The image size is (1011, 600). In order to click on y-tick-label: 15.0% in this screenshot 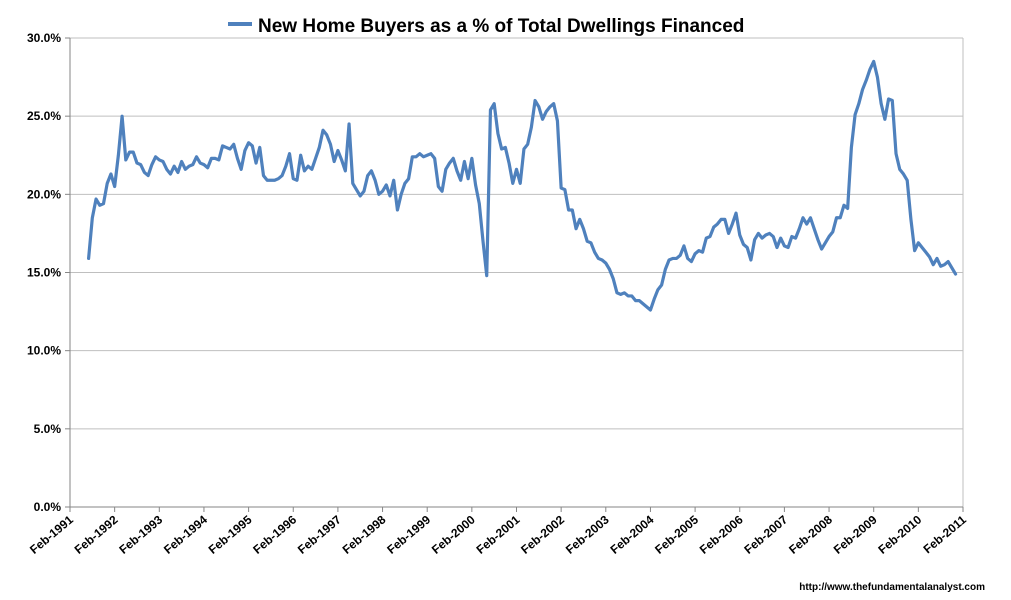, I will do `click(44, 273)`.